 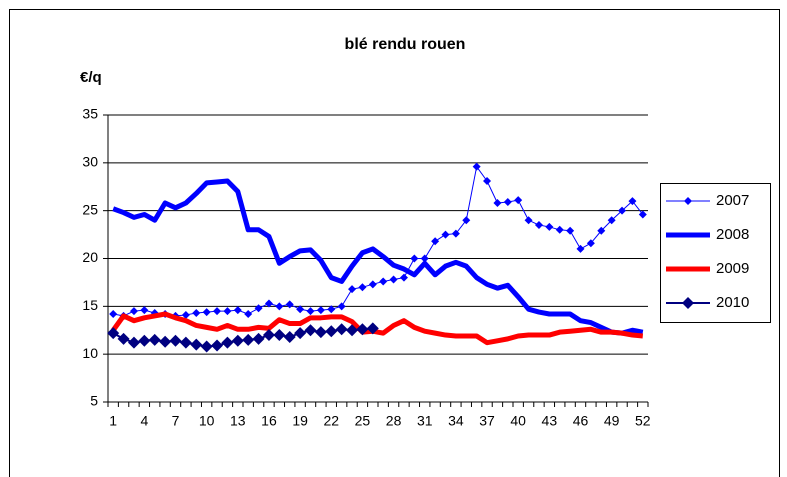 I want to click on x-tick-label: 16, so click(x=269, y=421).